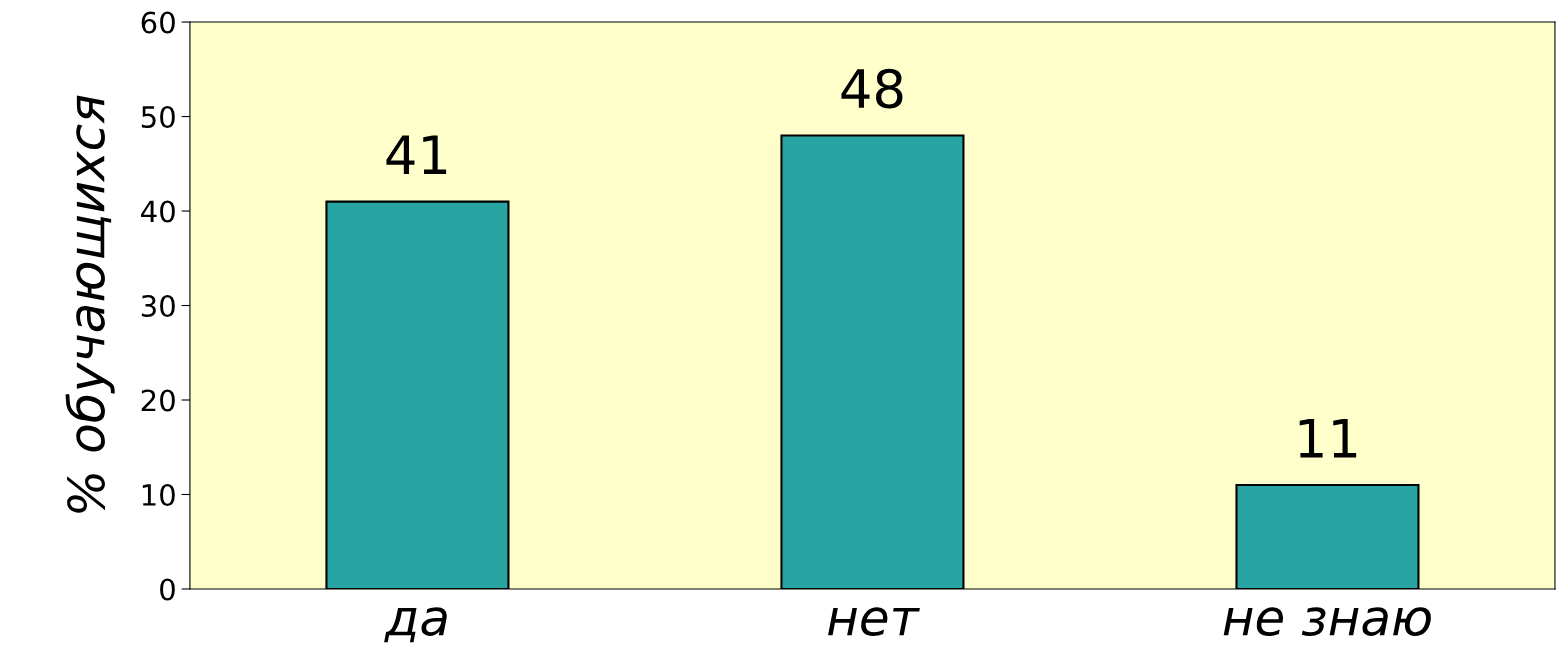 This screenshot has width=1562, height=649. What do you see at coordinates (158, 211) in the screenshot?
I see `y-tick-label: 40` at bounding box center [158, 211].